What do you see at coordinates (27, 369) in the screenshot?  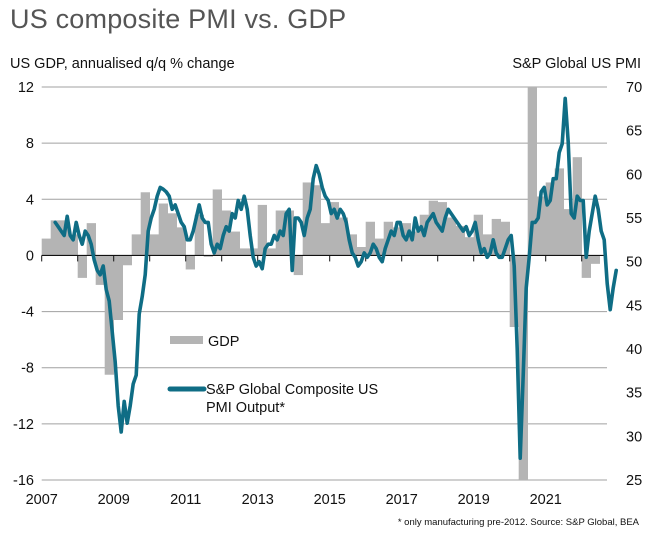 I see `y-left-tick-label: -8` at bounding box center [27, 369].